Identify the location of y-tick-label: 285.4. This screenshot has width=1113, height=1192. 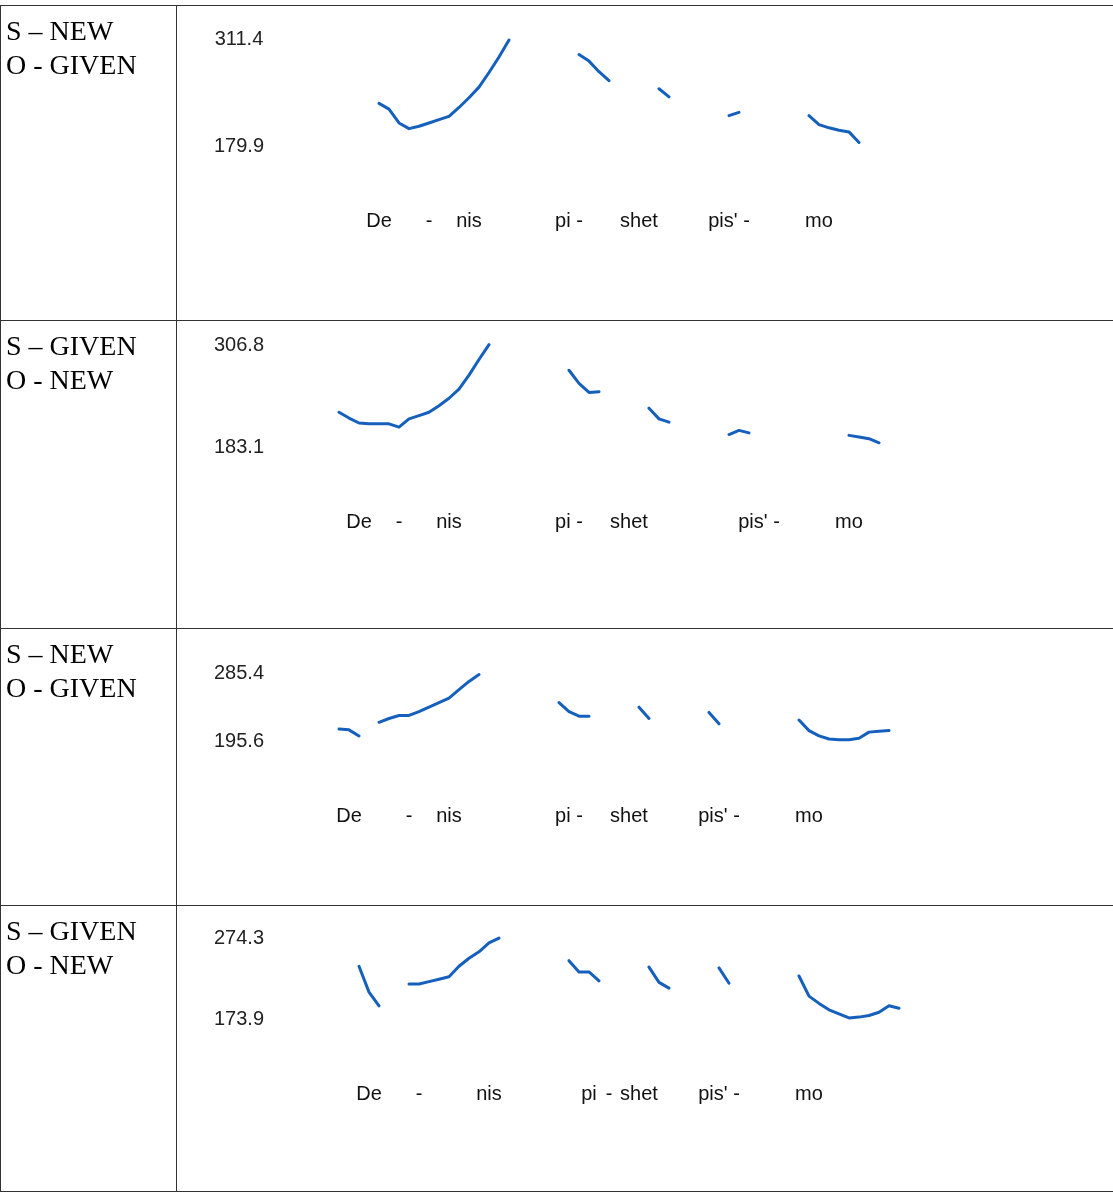
(239, 672).